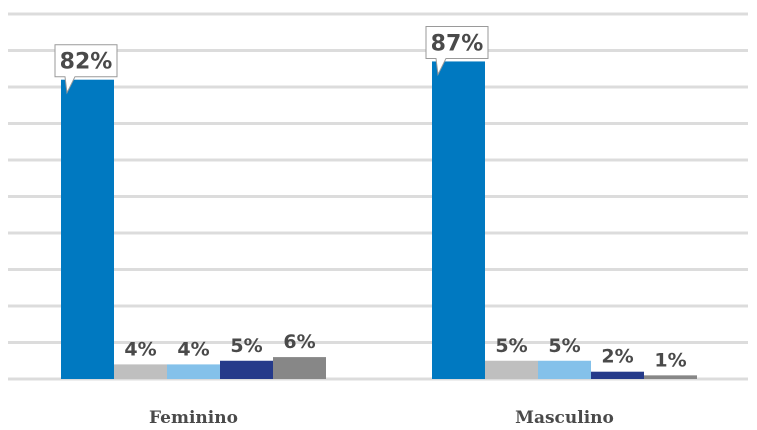 This screenshot has height=430, width=757. I want to click on data-label: 1%, so click(670, 360).